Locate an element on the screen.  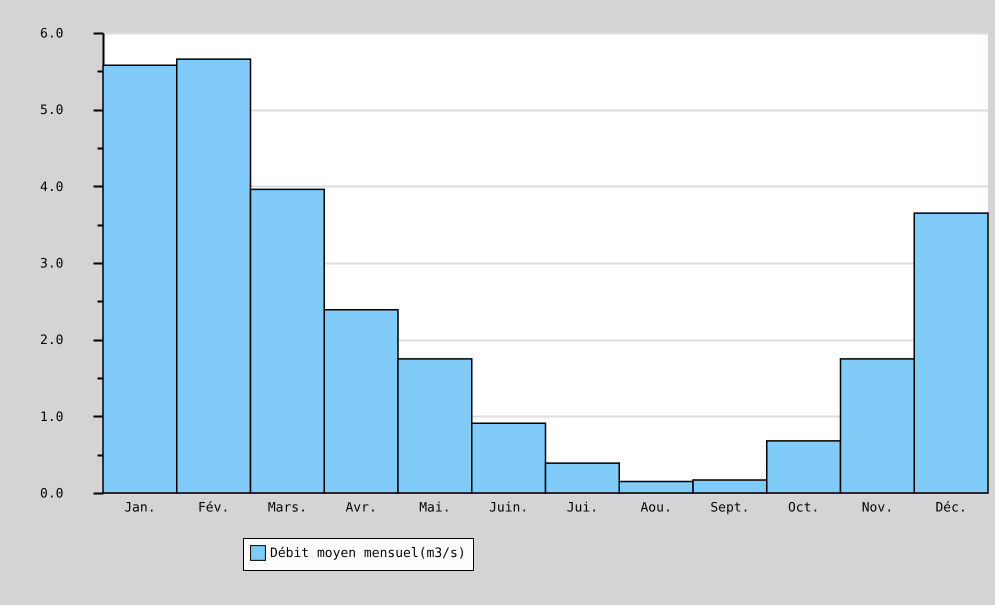
y-tick-label: 5.0 is located at coordinates (52, 110).